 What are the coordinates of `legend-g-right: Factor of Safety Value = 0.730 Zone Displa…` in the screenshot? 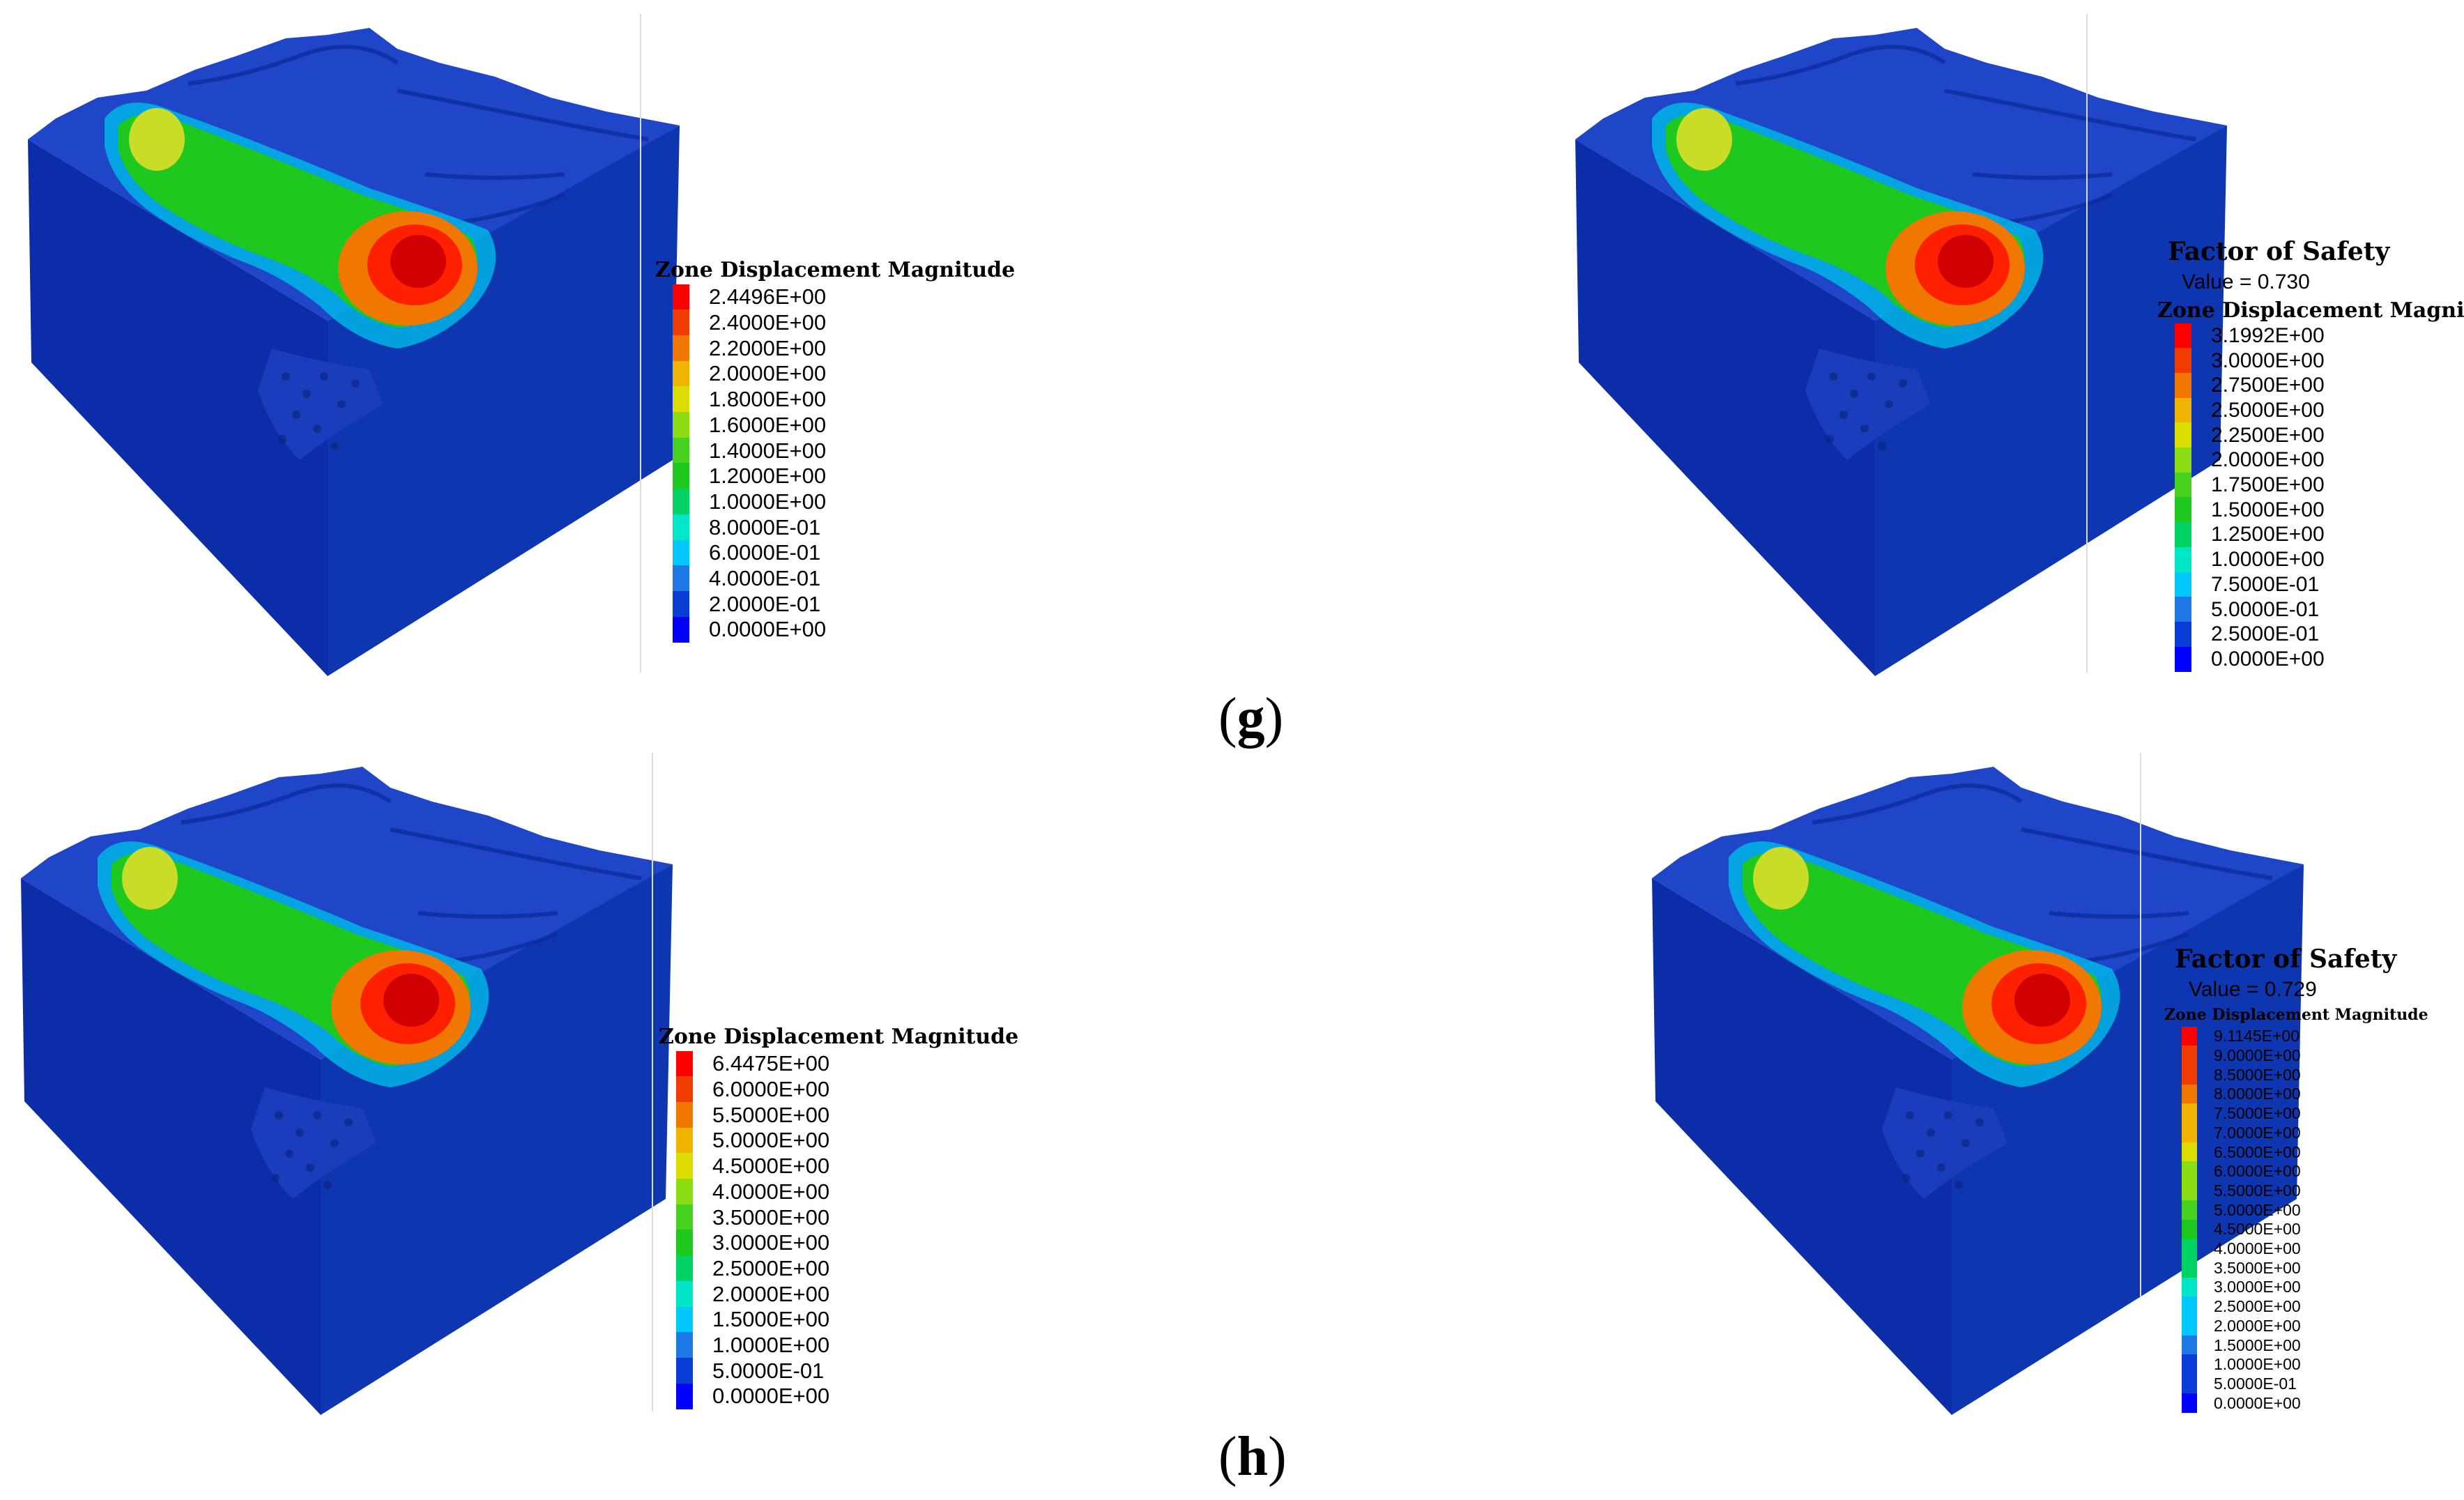 It's located at (2310, 455).